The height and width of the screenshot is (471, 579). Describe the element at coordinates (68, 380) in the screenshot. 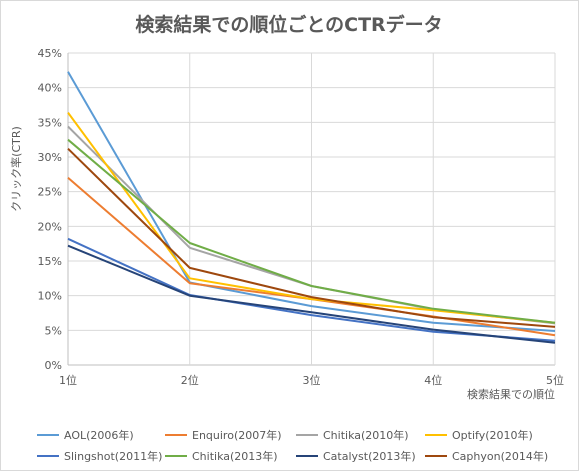

I see `x-tick-label: 1位` at that location.